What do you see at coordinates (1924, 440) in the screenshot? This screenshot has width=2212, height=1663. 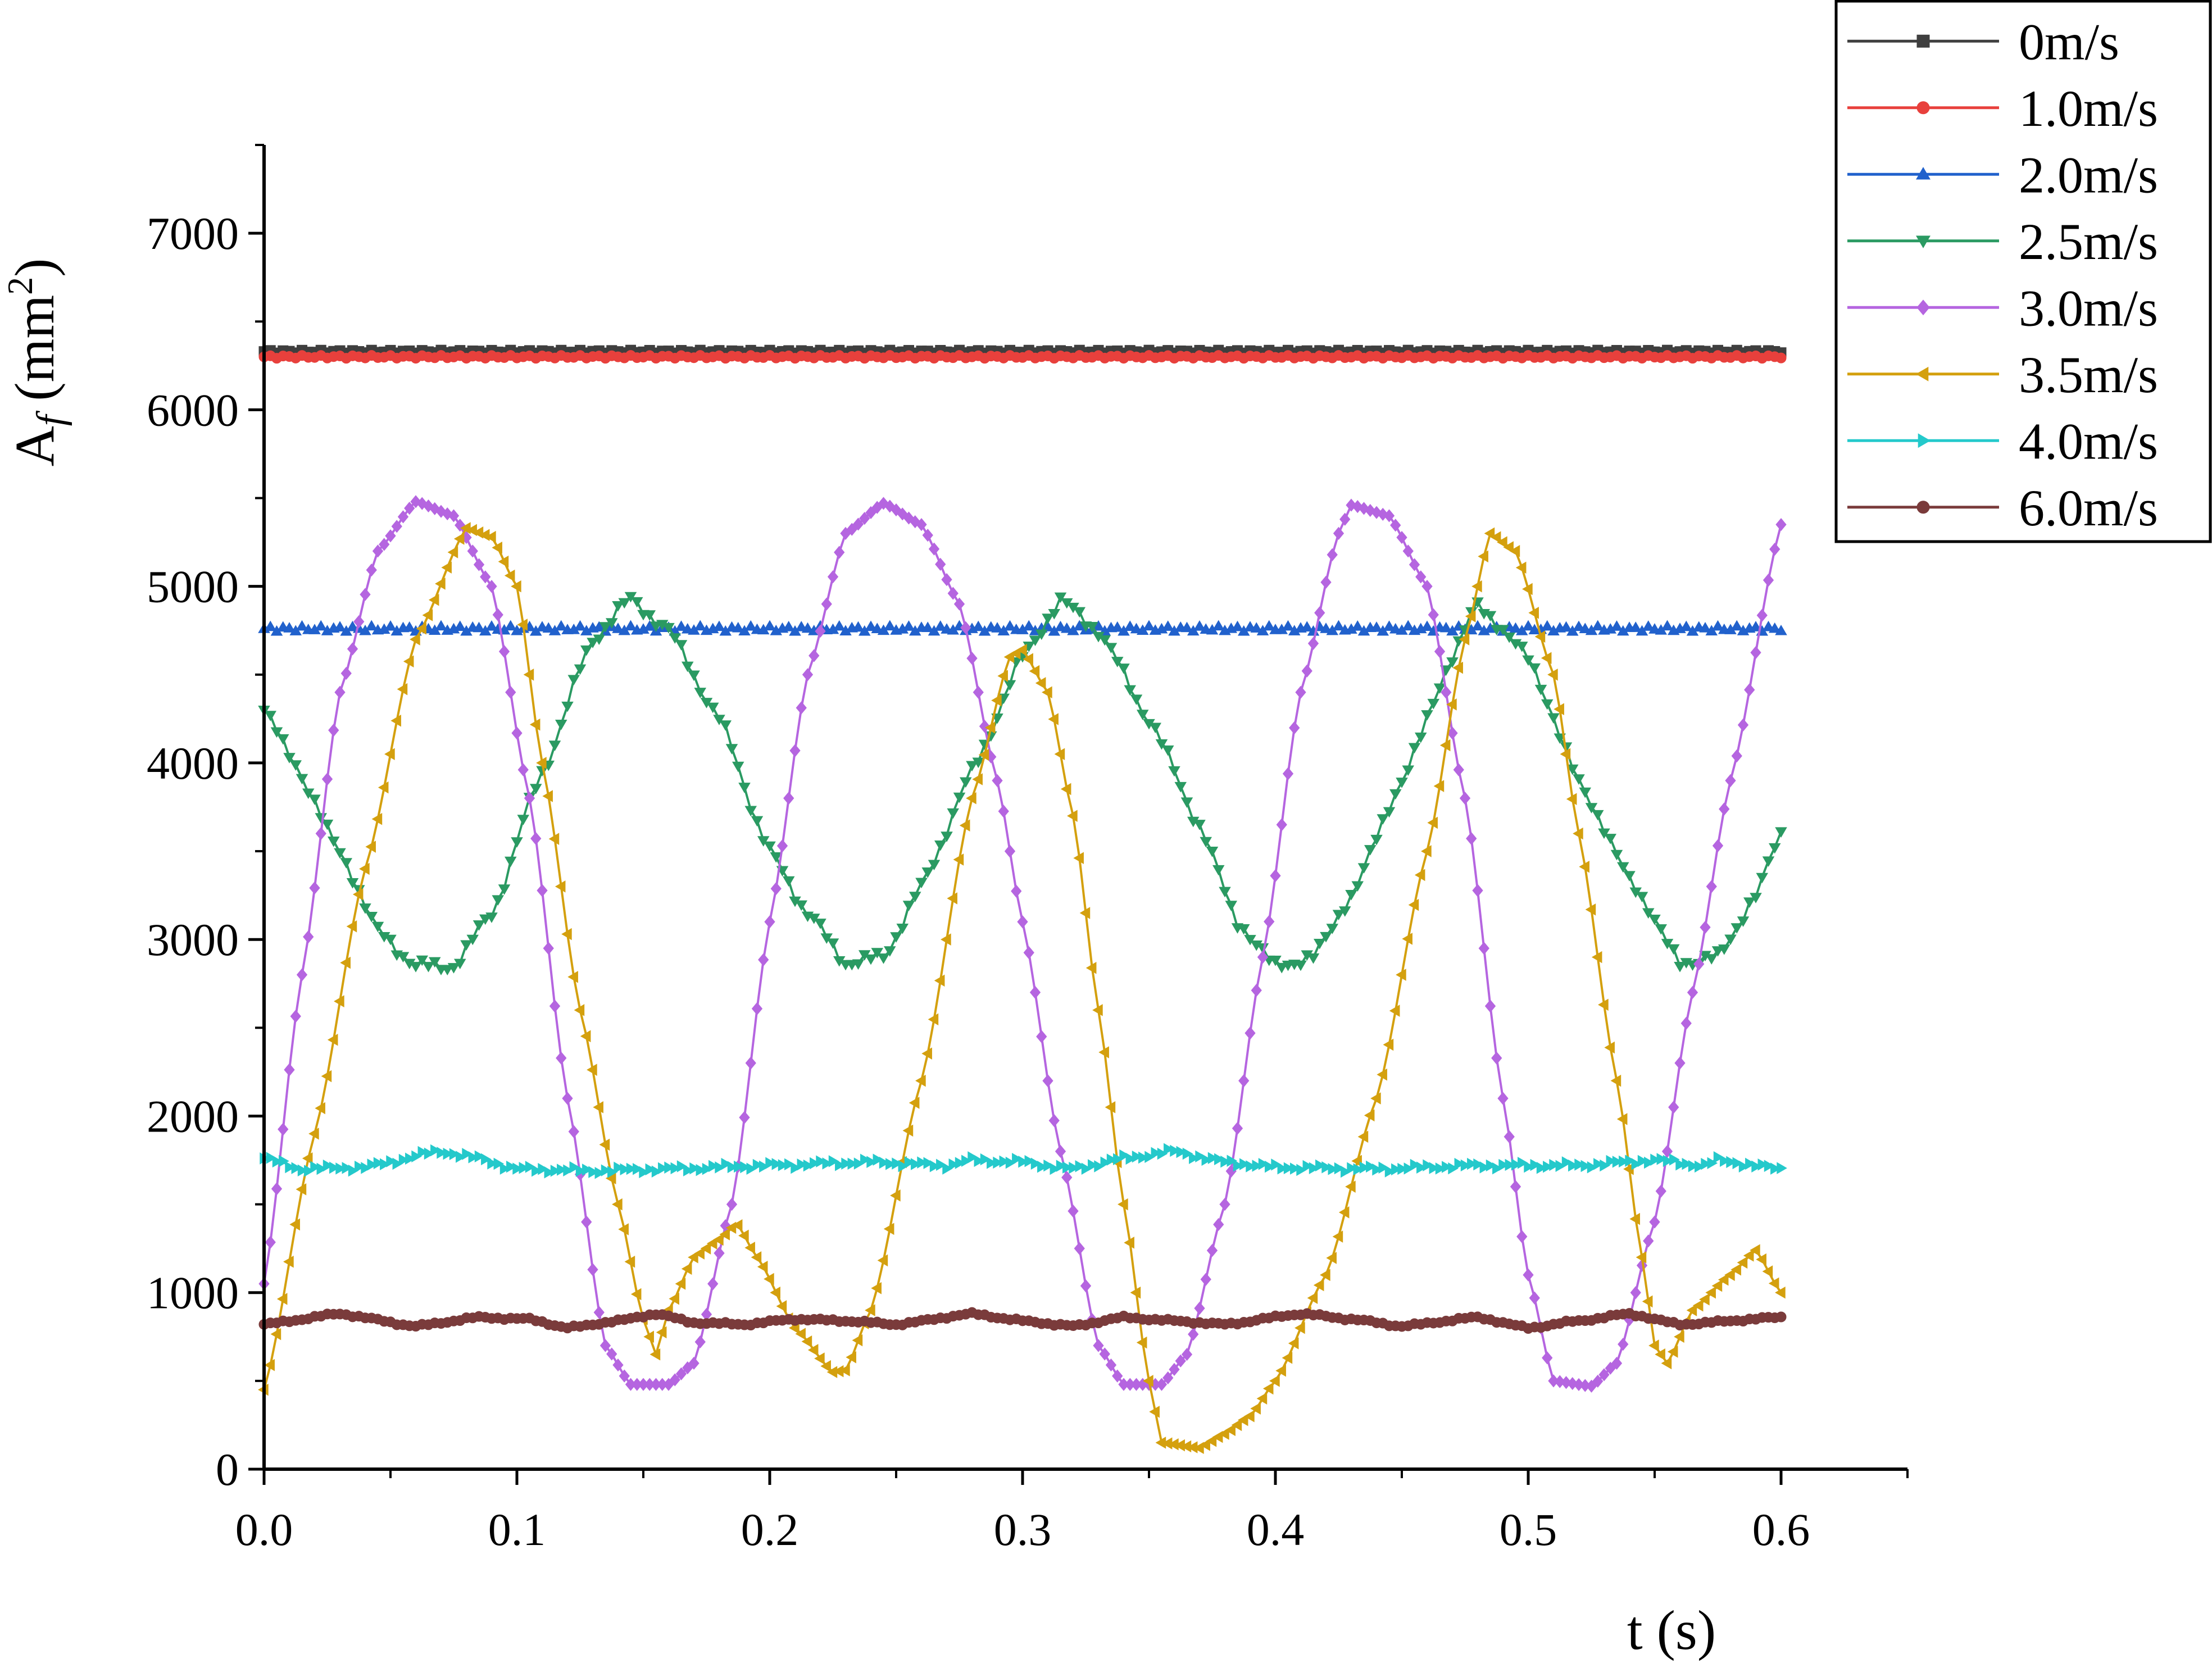 I see `legend-marker` at bounding box center [1924, 440].